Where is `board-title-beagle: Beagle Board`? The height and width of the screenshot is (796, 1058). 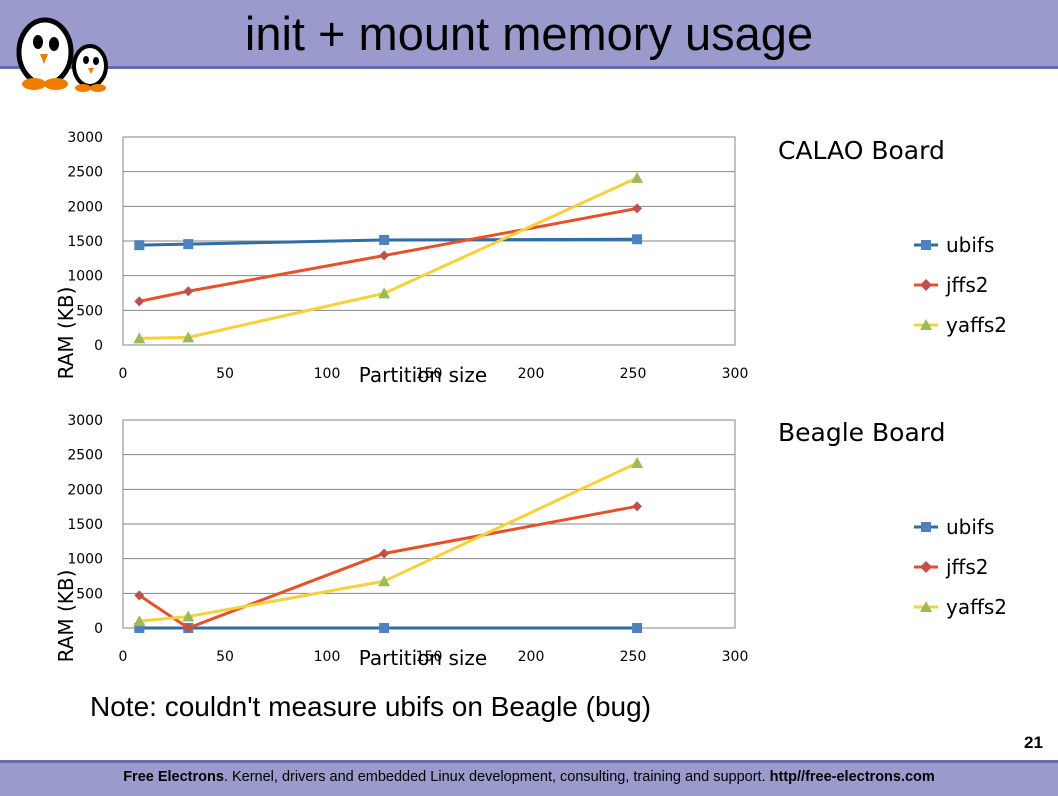
board-title-beagle: Beagle Board is located at coordinates (862, 432).